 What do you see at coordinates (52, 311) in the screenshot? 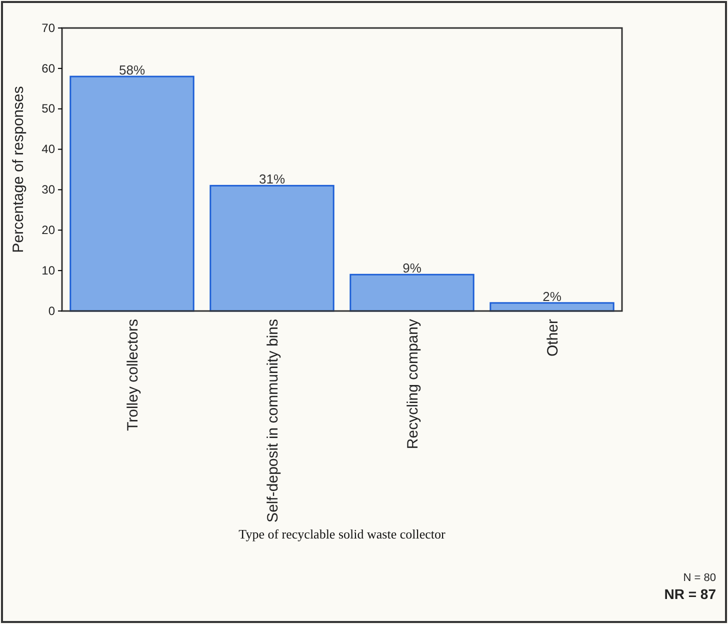
I see `y-tick-label: 0` at bounding box center [52, 311].